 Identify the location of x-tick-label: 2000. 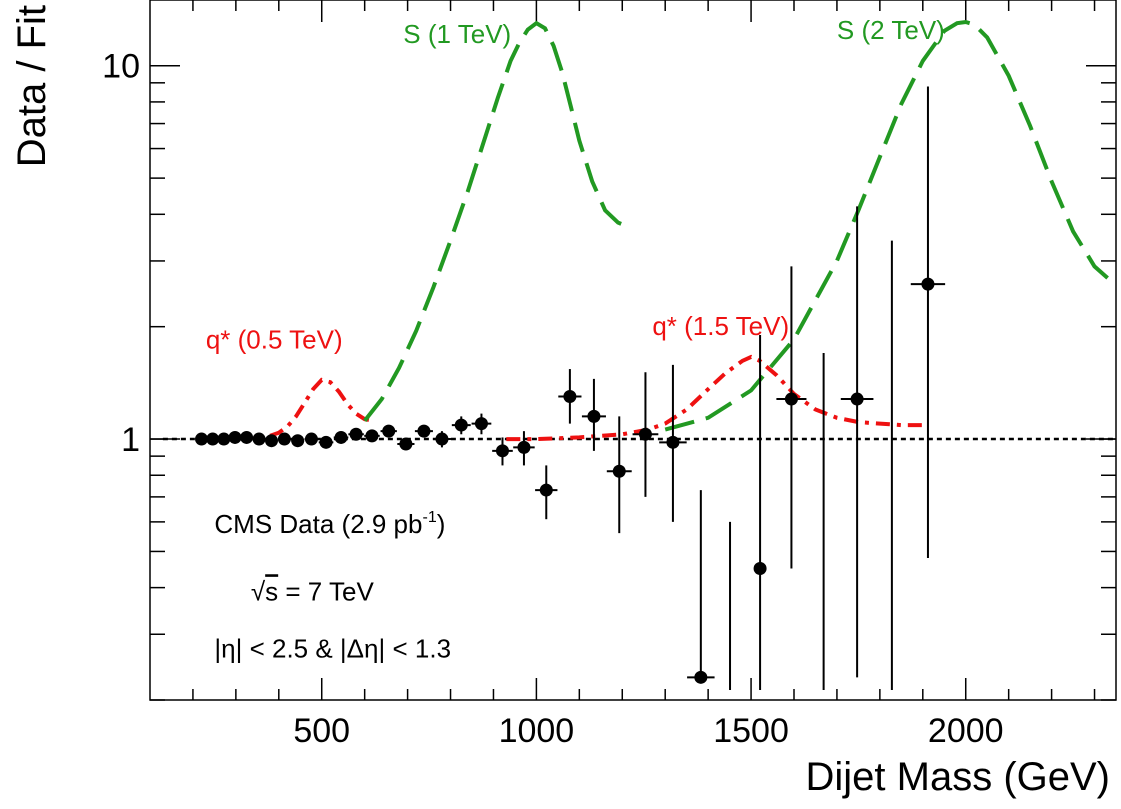
(966, 731).